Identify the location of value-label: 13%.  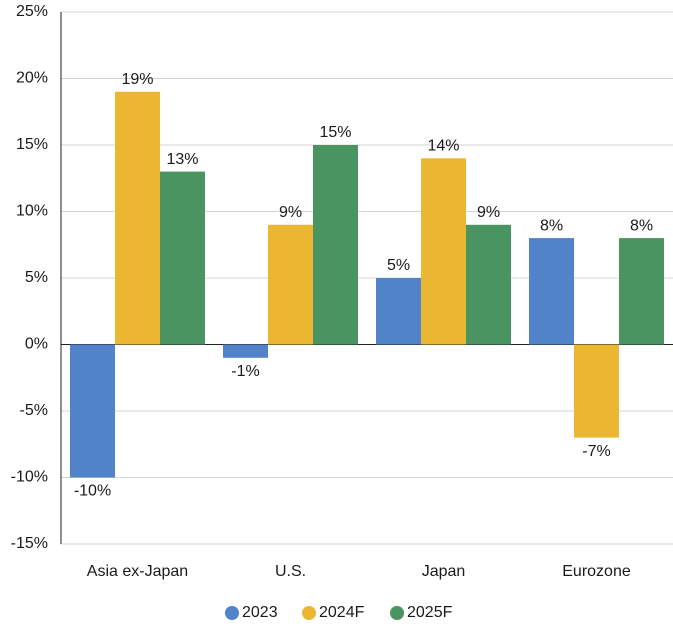
(182, 159).